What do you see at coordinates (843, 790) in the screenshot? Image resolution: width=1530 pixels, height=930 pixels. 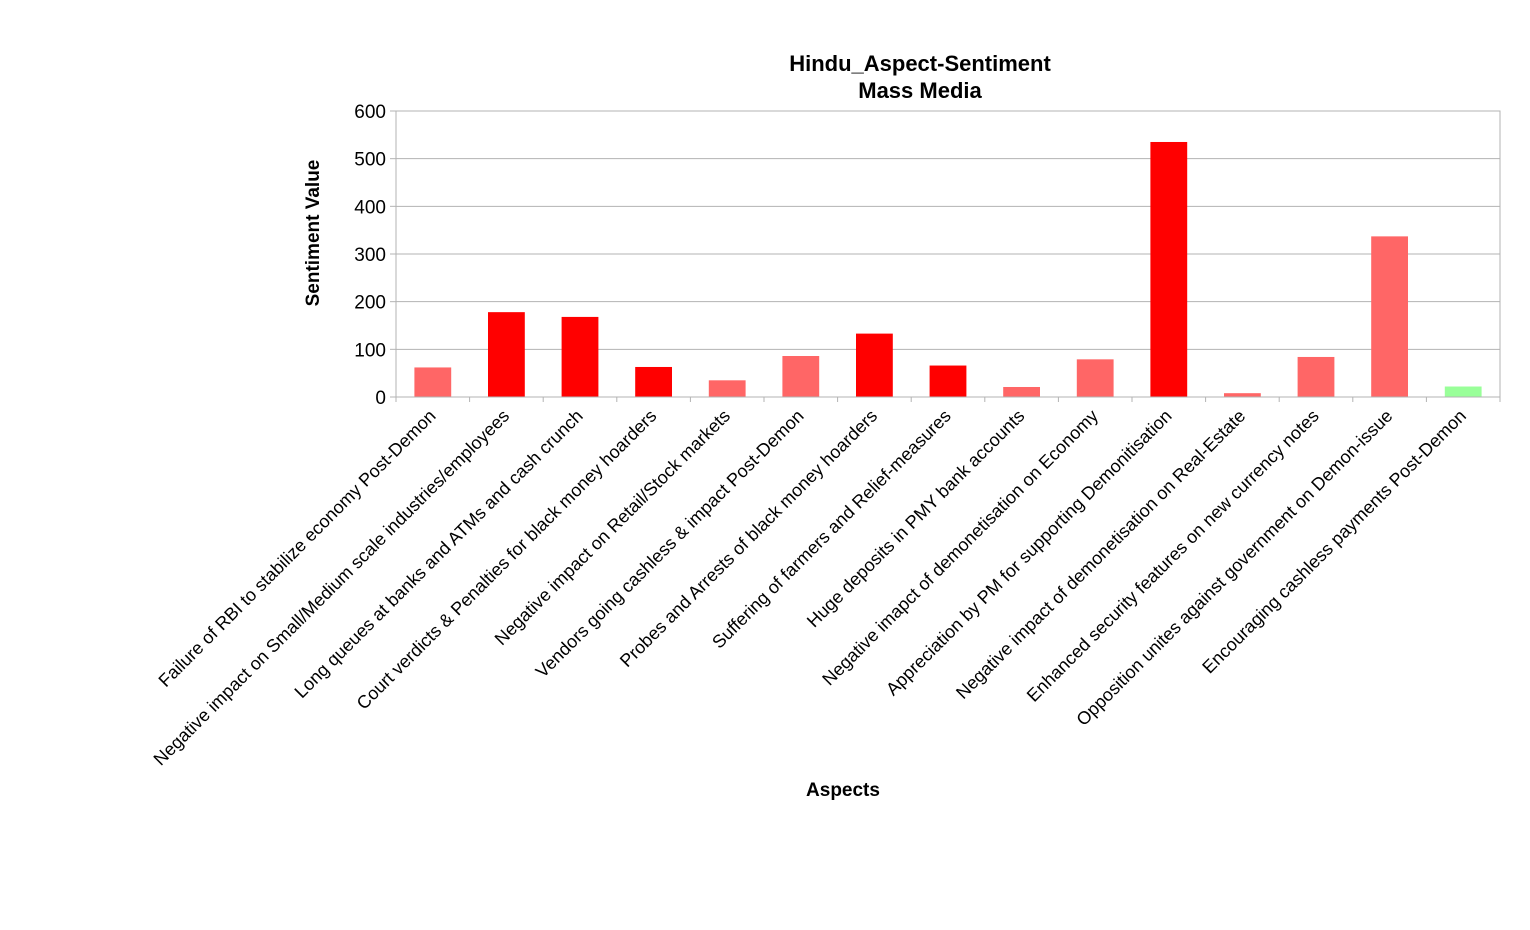 I see `x-axis-label: Aspects` at bounding box center [843, 790].